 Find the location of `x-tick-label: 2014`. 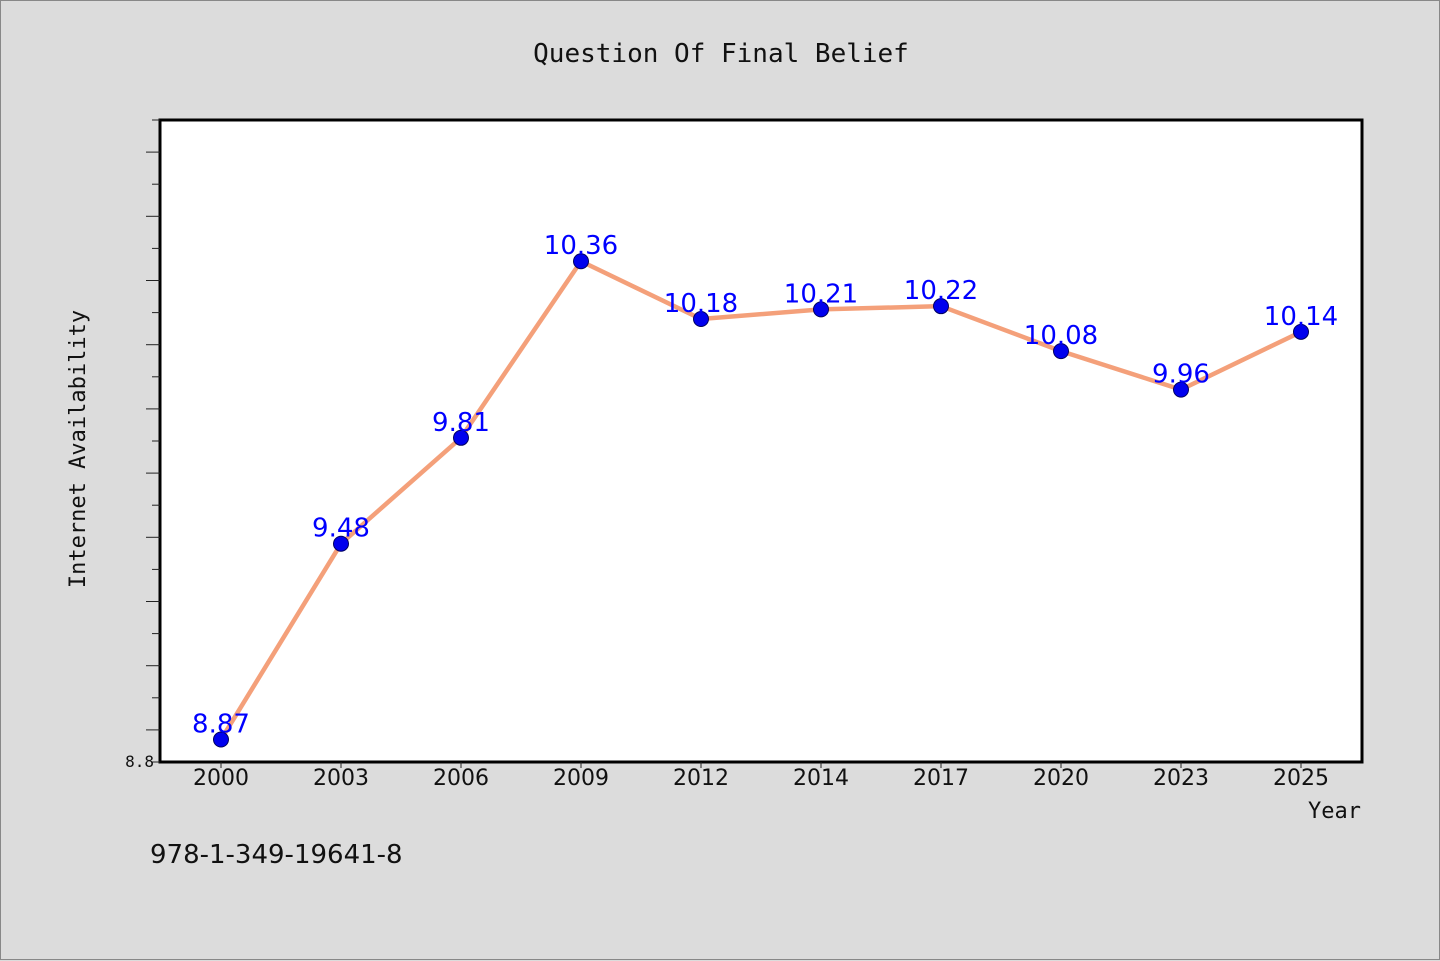

x-tick-label: 2014 is located at coordinates (821, 778).